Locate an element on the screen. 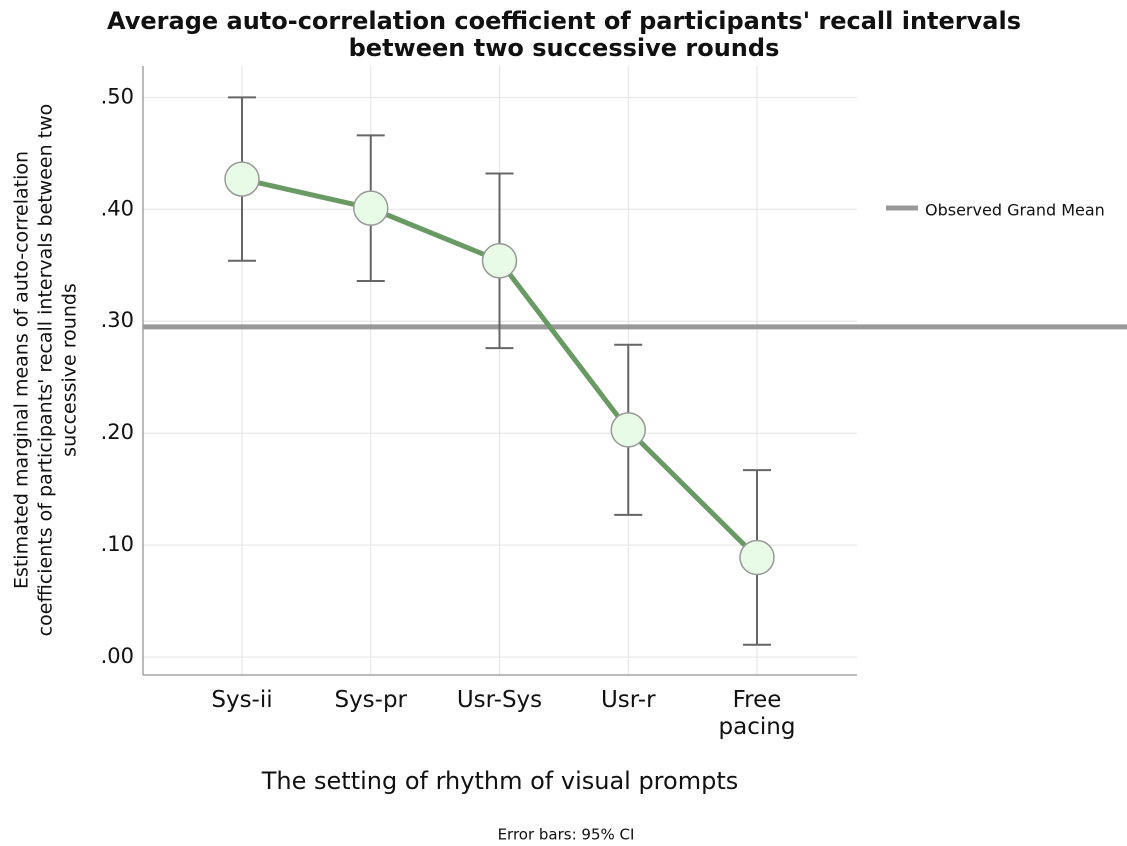 This screenshot has height=846, width=1127. y-axis-label: successive rounds is located at coordinates (70, 370).